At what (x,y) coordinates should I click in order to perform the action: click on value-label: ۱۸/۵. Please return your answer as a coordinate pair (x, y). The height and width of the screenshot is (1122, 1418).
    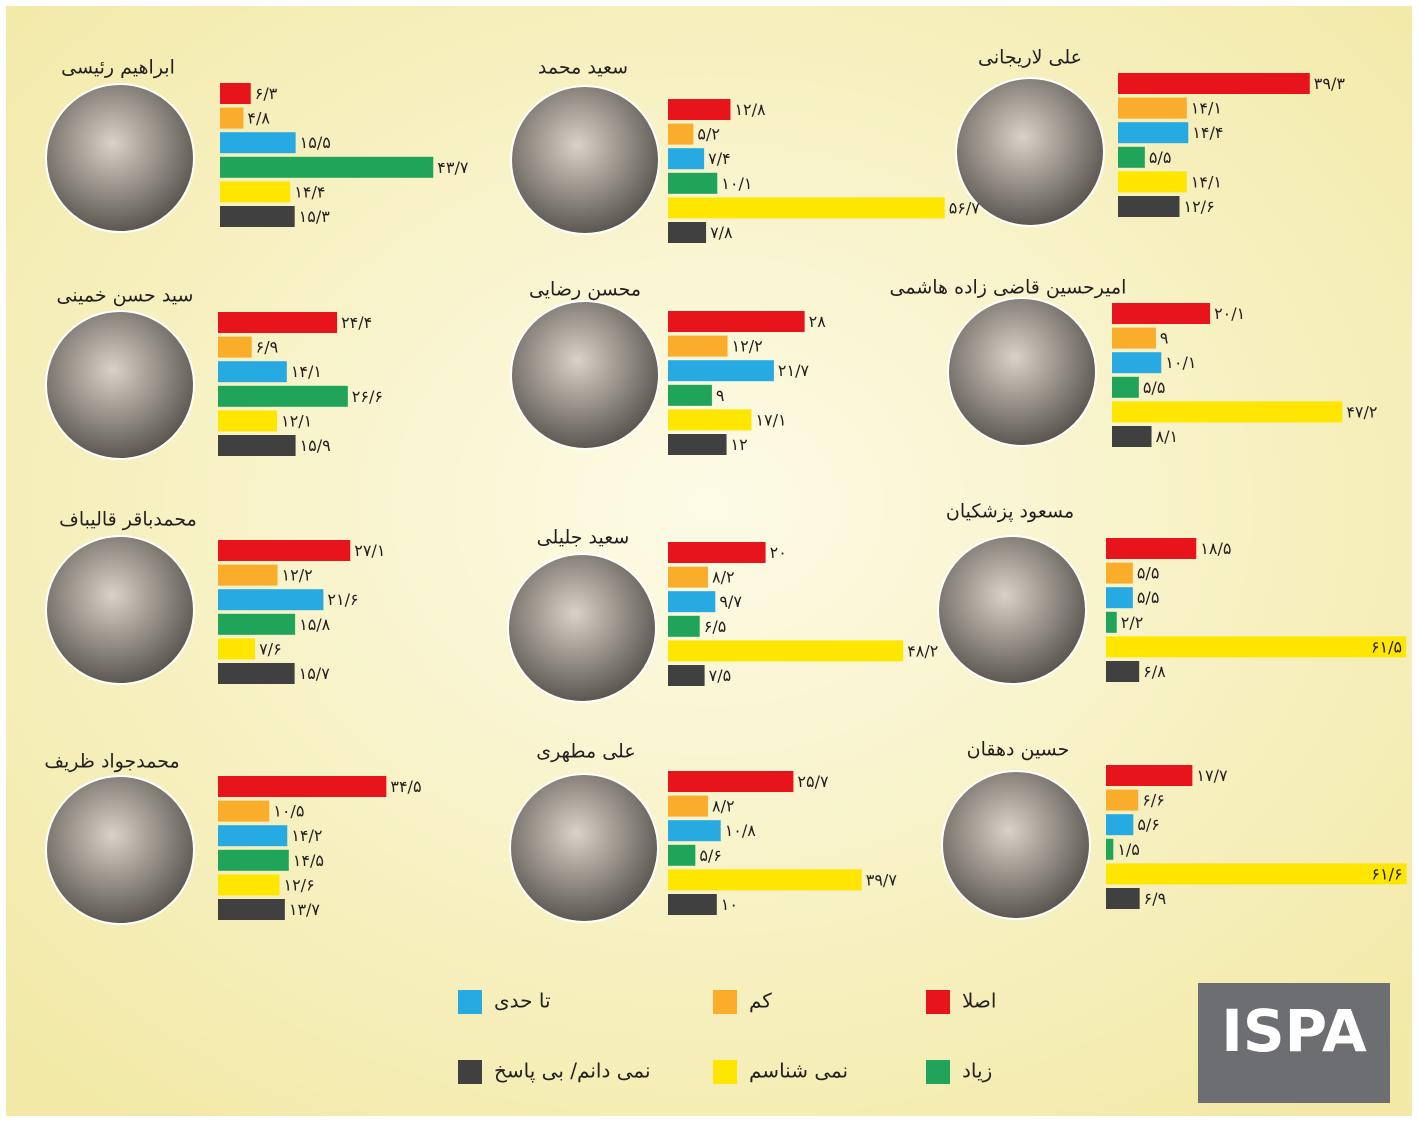
    Looking at the image, I should click on (1215, 548).